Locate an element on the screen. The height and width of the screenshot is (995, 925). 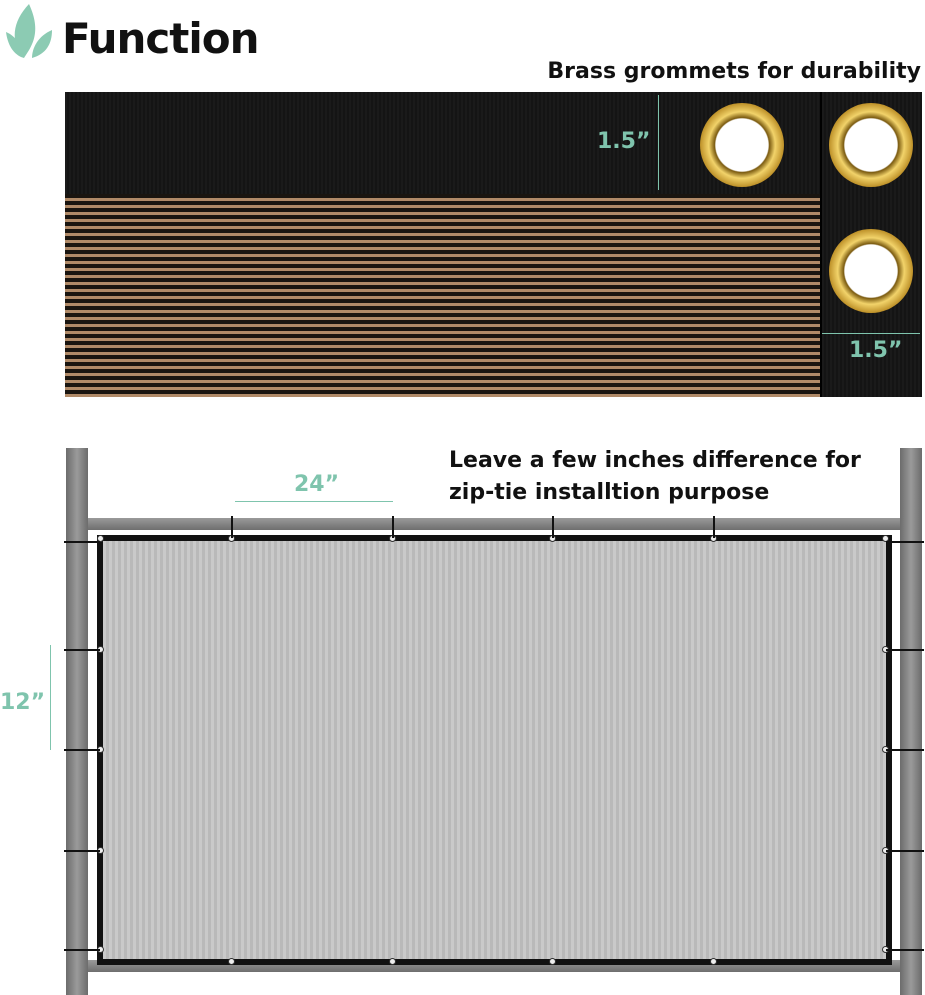
page-title: Function is located at coordinates (161, 38).